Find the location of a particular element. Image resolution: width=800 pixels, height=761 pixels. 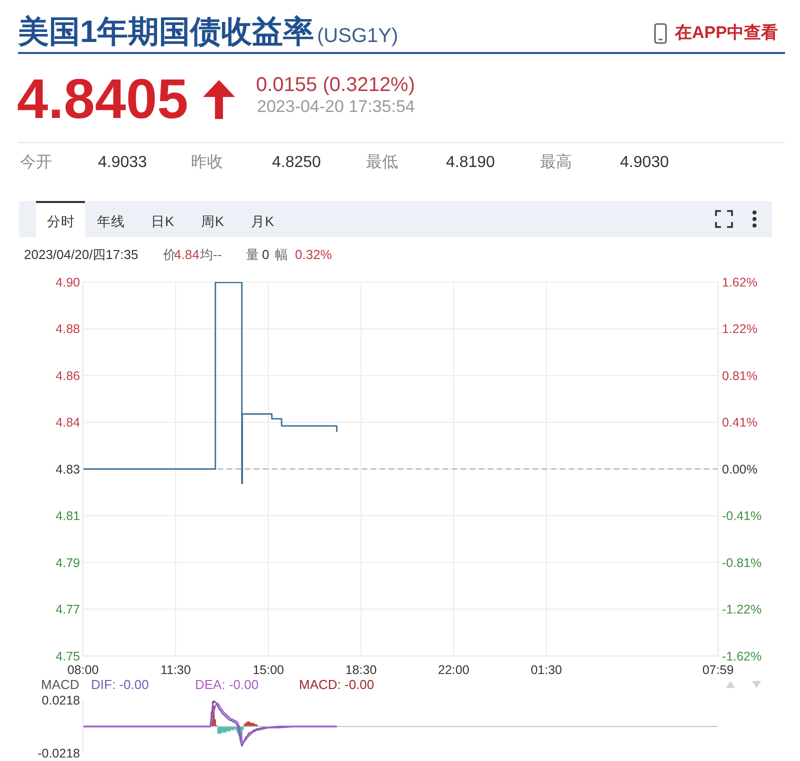

text: 4.8190 is located at coordinates (470, 163).